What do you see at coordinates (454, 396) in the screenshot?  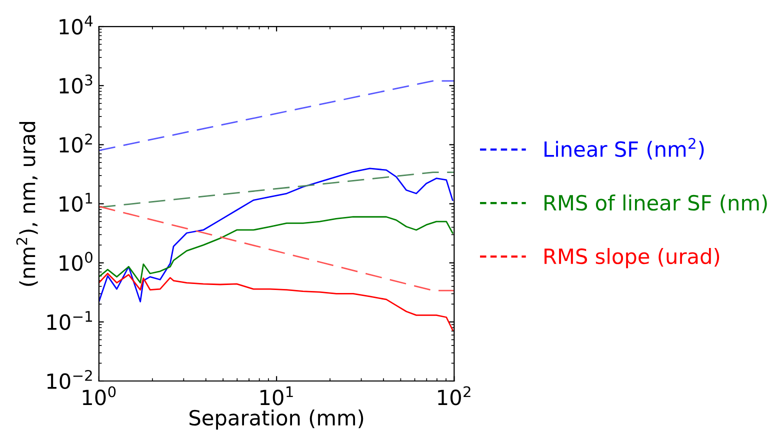 I see `x-tick-label: 10$^{2}$` at bounding box center [454, 396].